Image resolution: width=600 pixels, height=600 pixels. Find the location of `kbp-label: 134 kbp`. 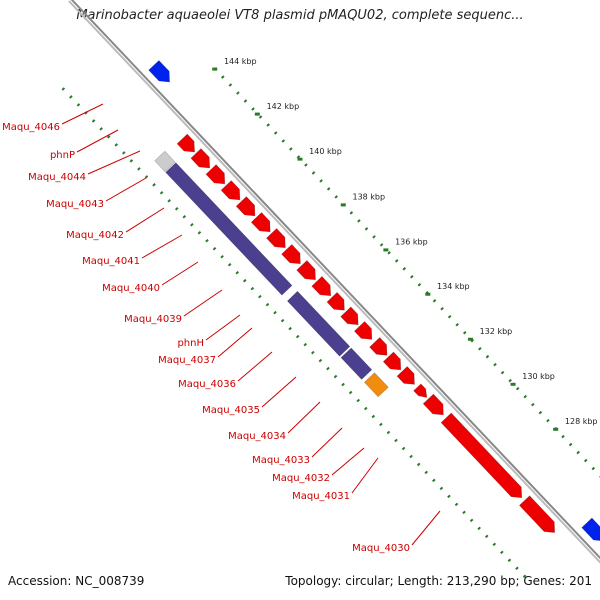

kbp-label: 134 kbp is located at coordinates (453, 286).